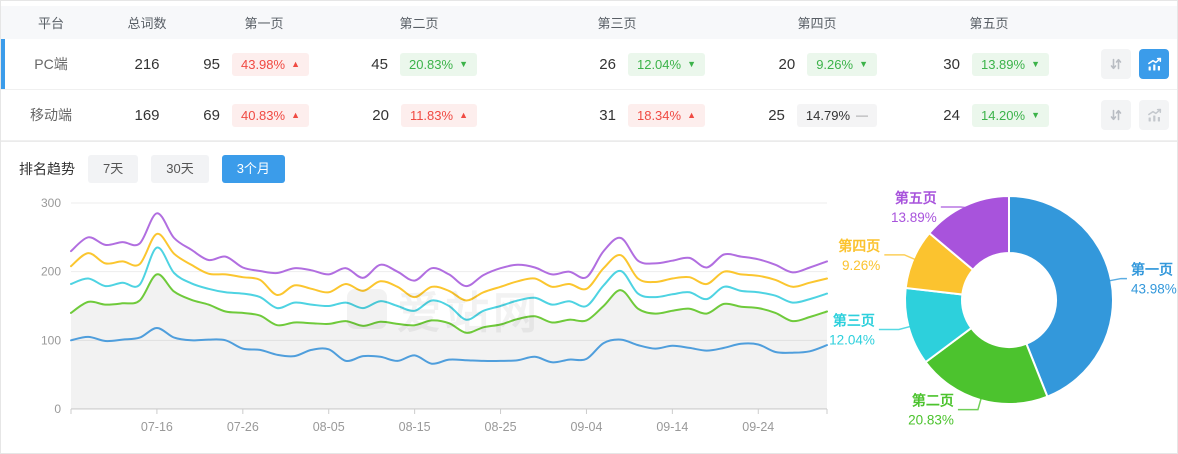 Image resolution: width=1178 pixels, height=454 pixels. I want to click on change-badge: 12.04% ▼, so click(666, 64).